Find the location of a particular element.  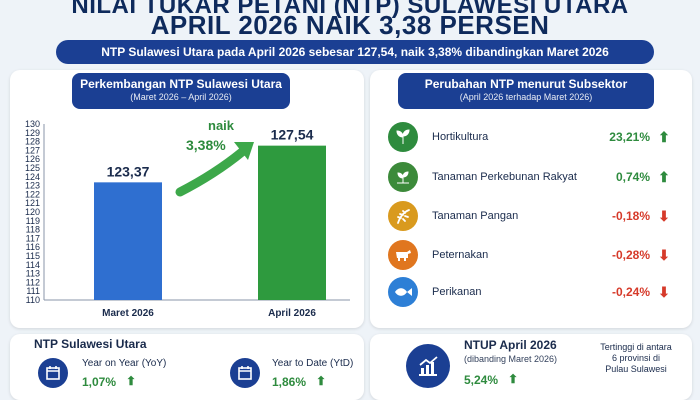

bar-value-label: 127,54 is located at coordinates (292, 135).